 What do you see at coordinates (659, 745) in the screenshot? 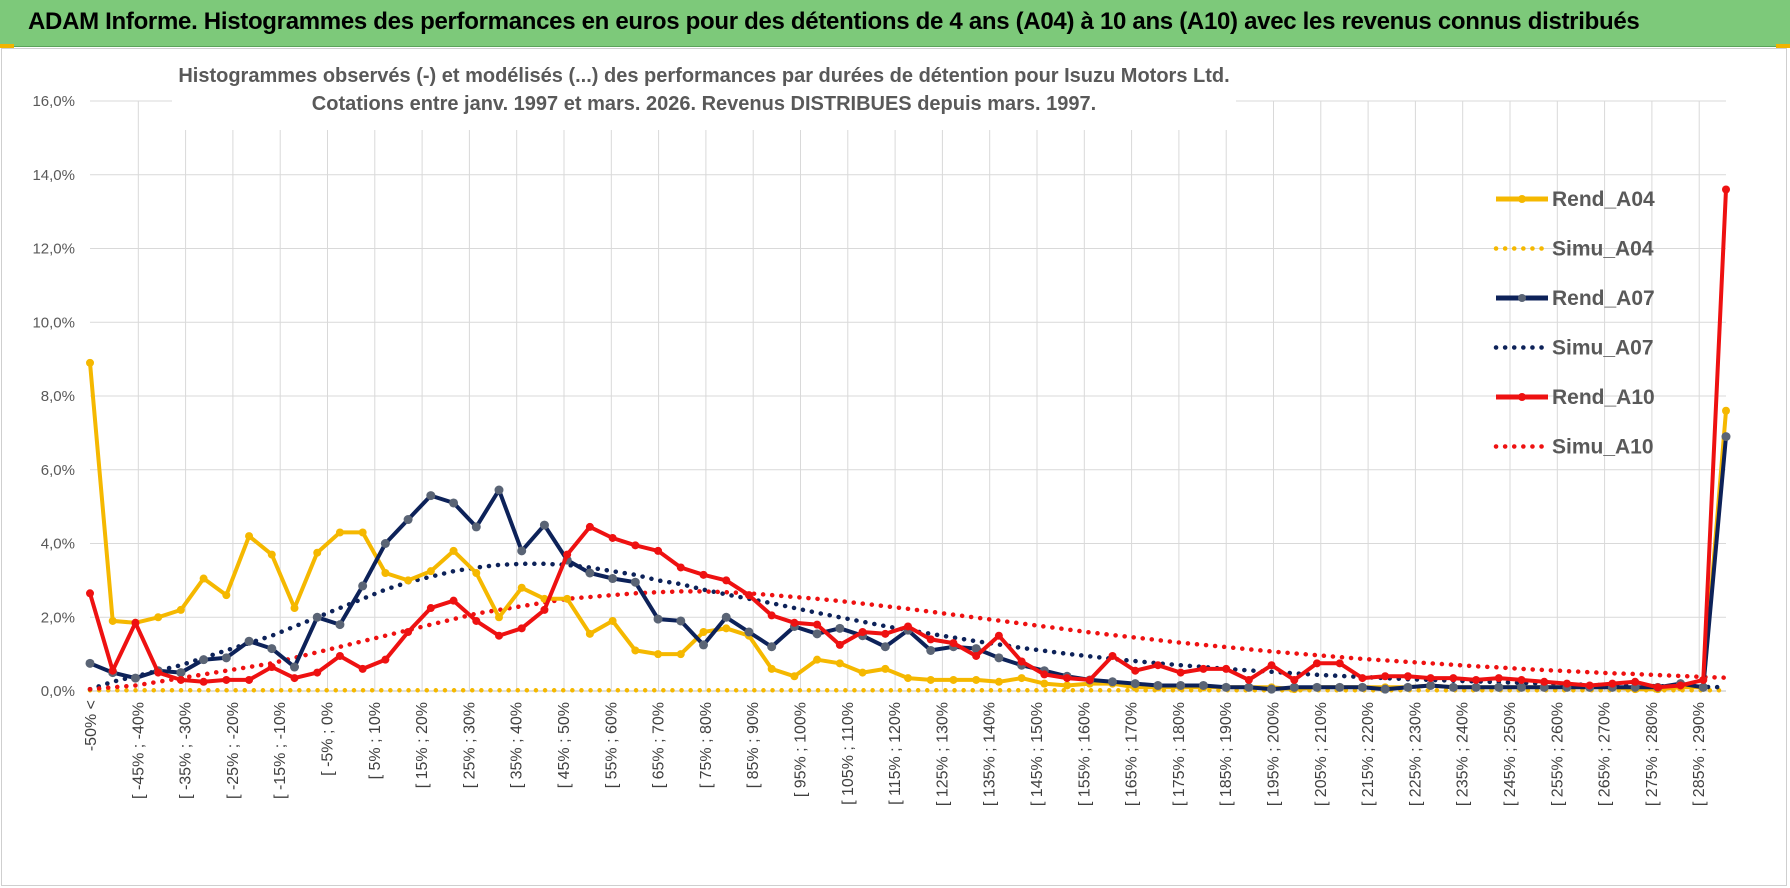
I see `x-tick-label: [ 65% ; 70%` at bounding box center [659, 745].